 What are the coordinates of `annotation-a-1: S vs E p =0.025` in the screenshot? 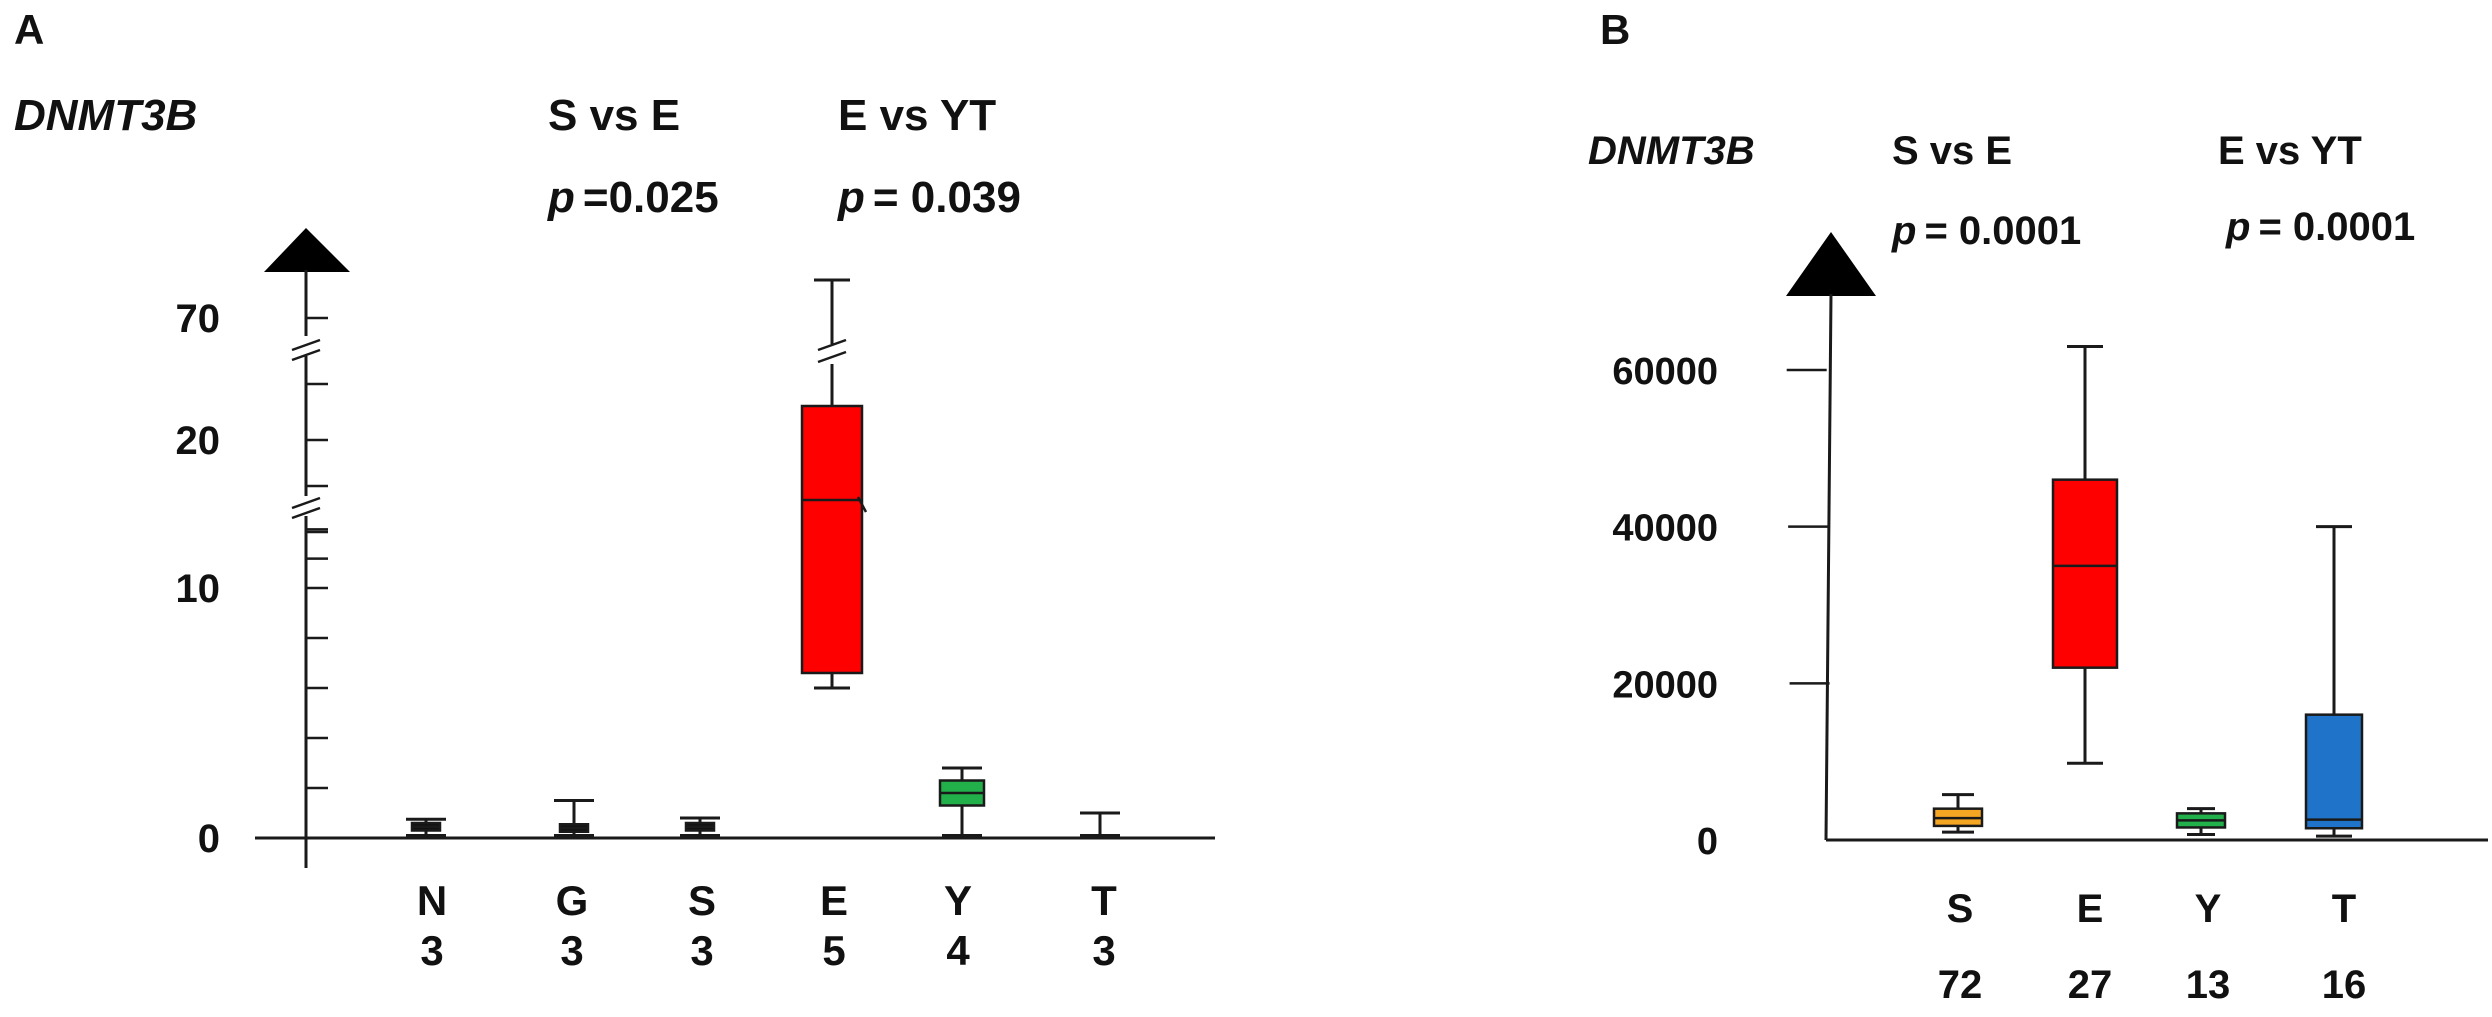 It's located at (633, 156).